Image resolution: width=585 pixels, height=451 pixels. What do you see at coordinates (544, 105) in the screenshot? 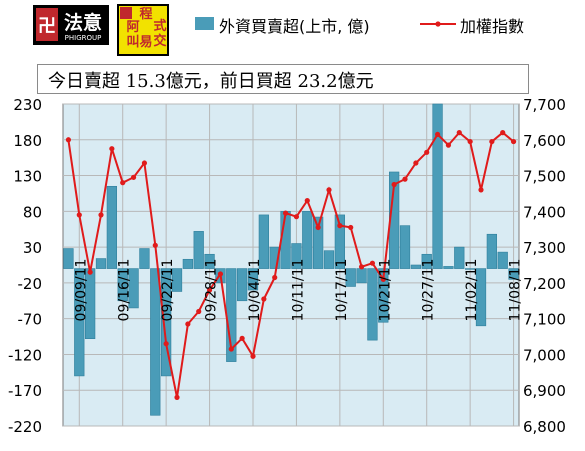
I see `y-right-tick-label: 7,700` at bounding box center [544, 105].